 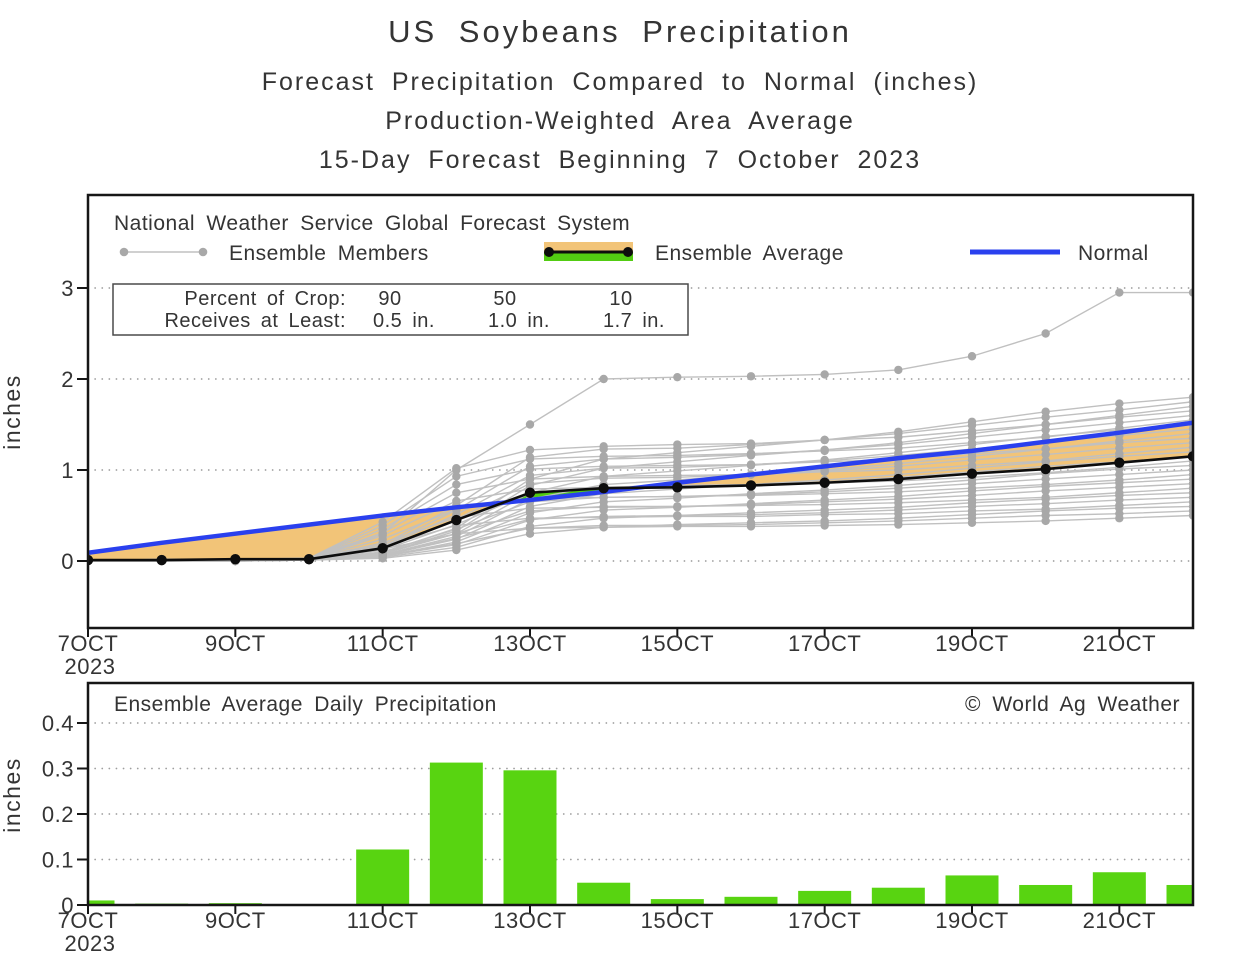 What do you see at coordinates (58, 769) in the screenshot?
I see `y-tick-label: 0.3` at bounding box center [58, 769].